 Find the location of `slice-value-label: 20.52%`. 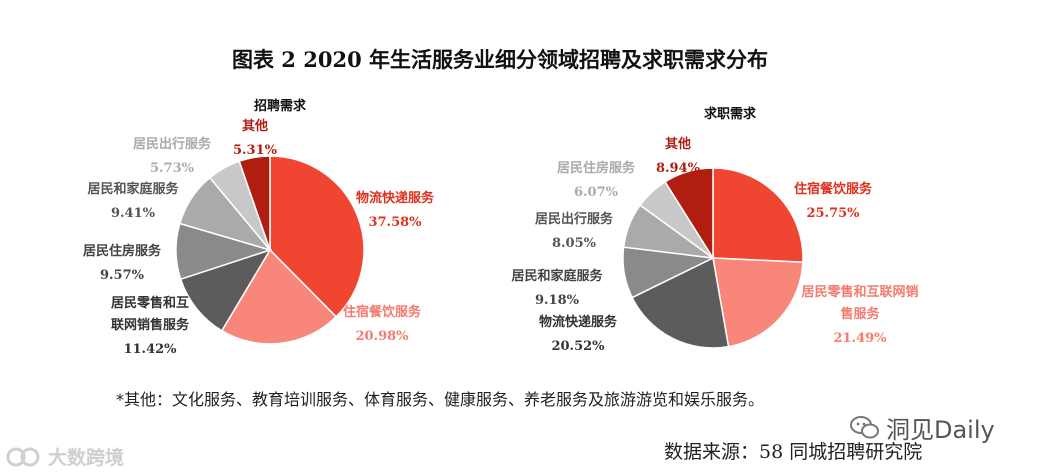

slice-value-label: 20.52% is located at coordinates (578, 346).